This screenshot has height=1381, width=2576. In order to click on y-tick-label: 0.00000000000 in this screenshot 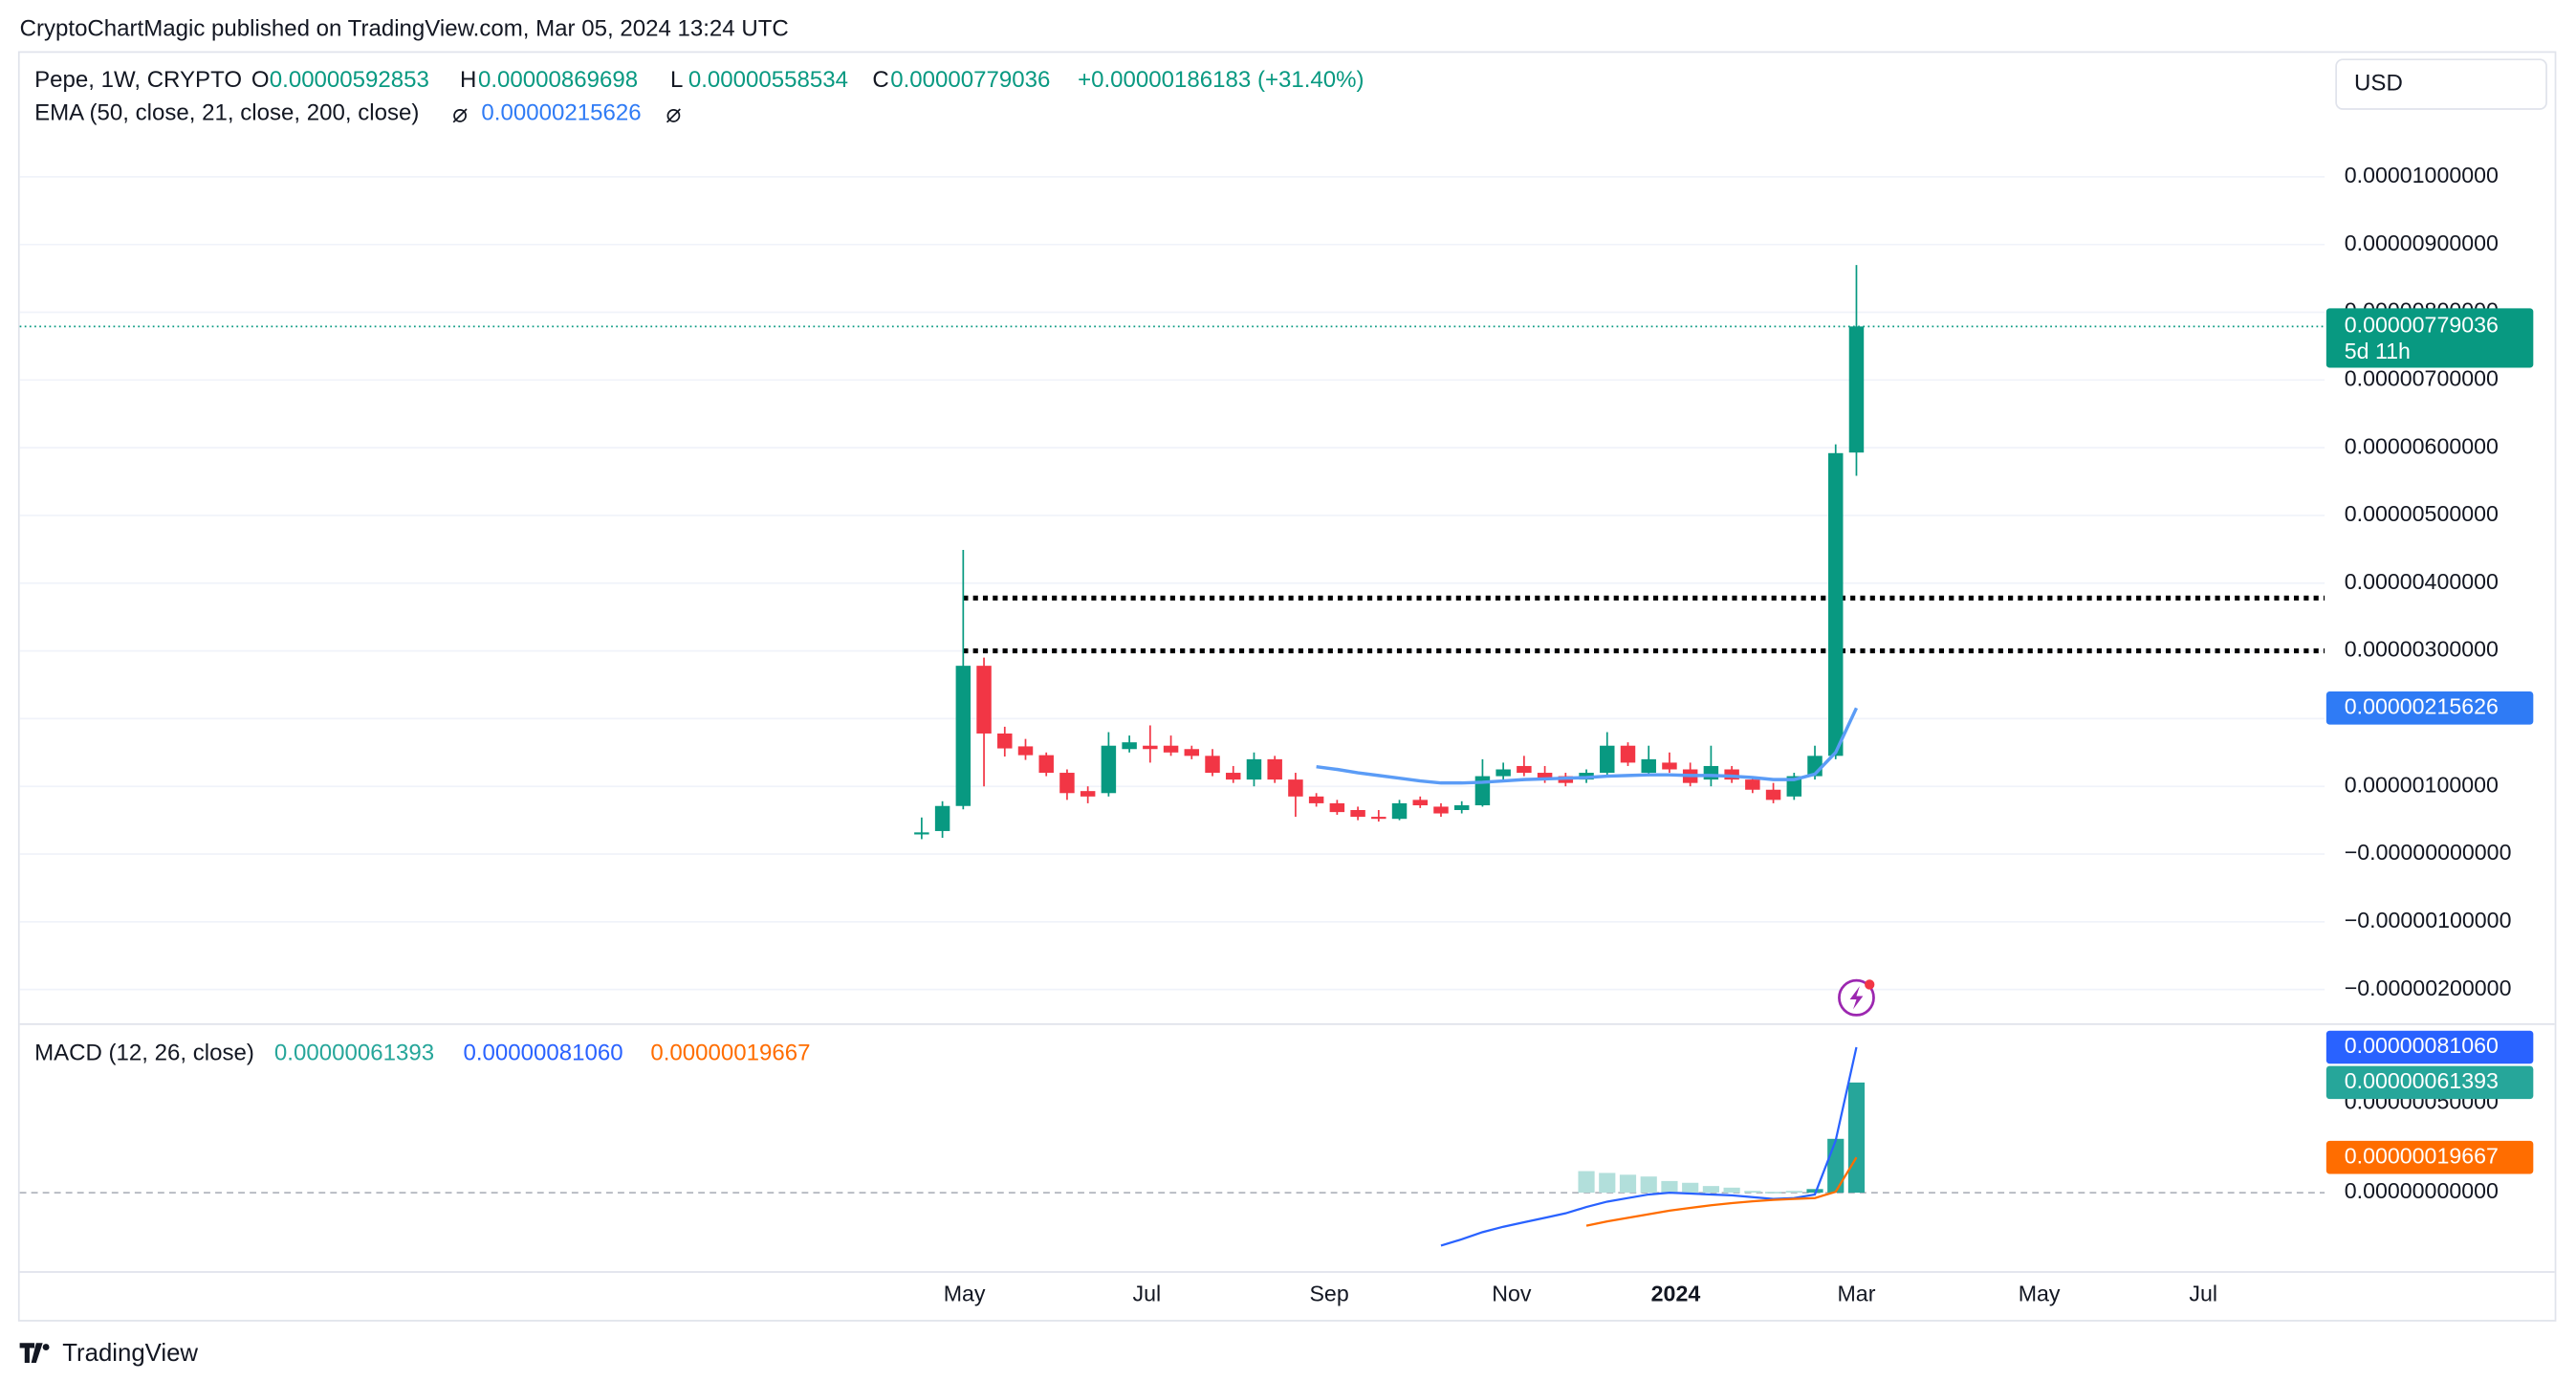, I will do `click(2422, 1190)`.